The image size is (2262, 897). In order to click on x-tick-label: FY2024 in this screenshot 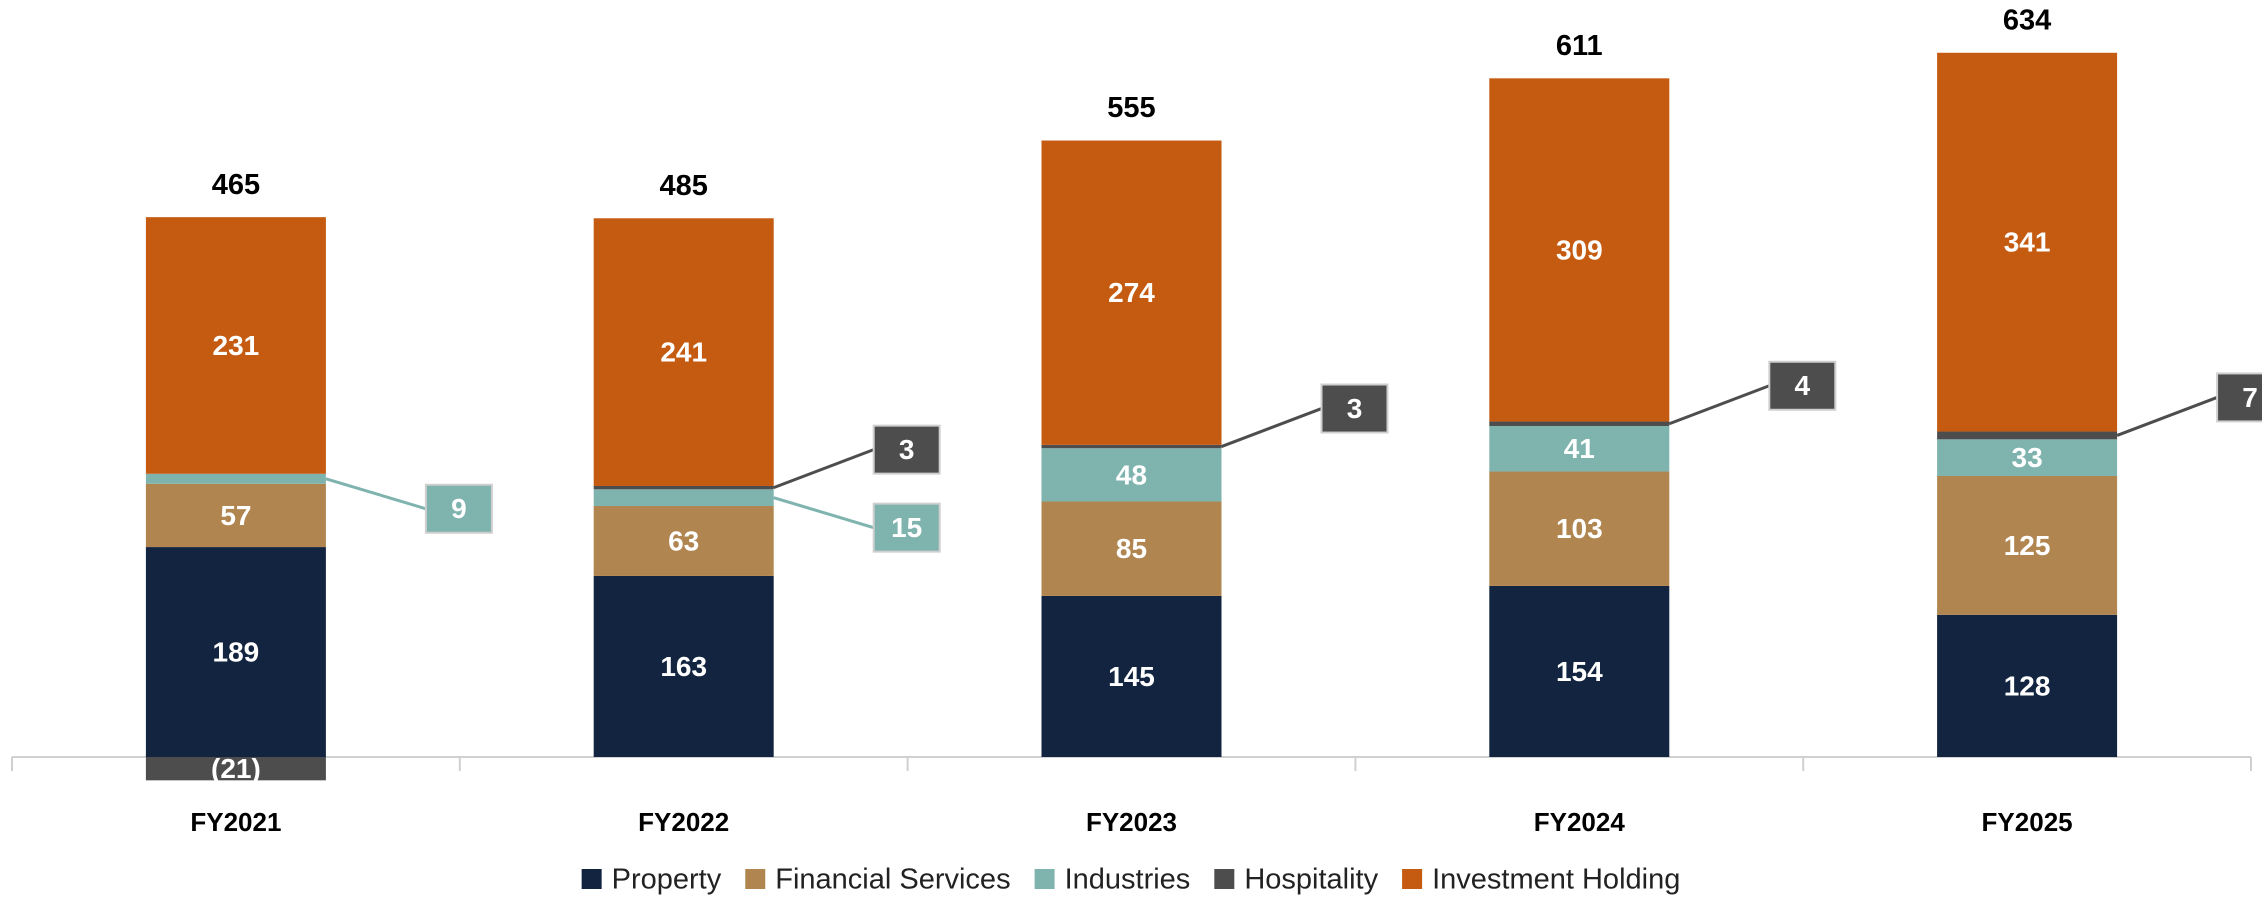, I will do `click(1580, 822)`.